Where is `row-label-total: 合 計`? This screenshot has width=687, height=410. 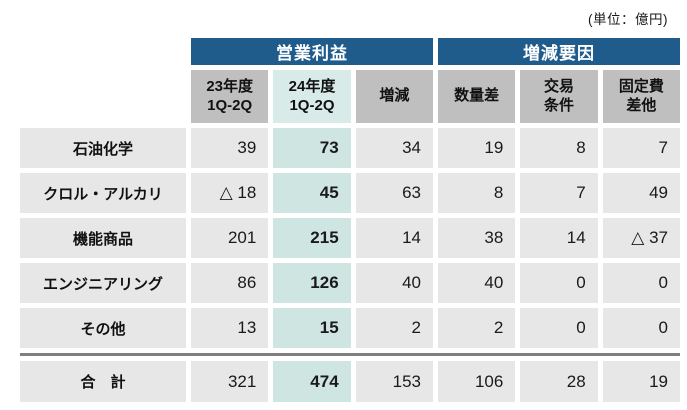
row-label-total: 合 計 is located at coordinates (103, 381).